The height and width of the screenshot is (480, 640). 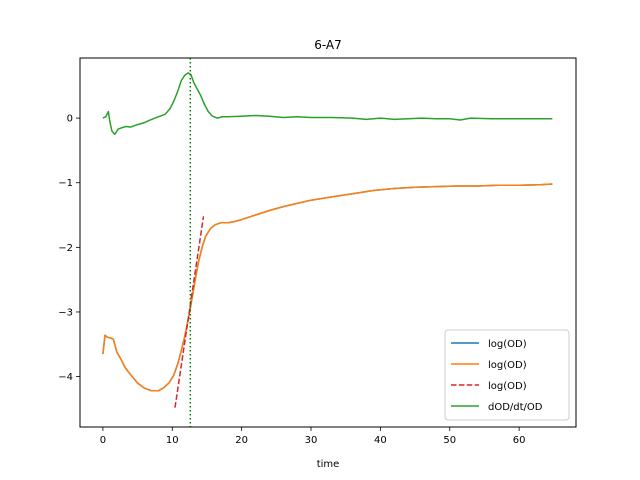 What do you see at coordinates (507, 344) in the screenshot?
I see `legend-label-1: log(OD)` at bounding box center [507, 344].